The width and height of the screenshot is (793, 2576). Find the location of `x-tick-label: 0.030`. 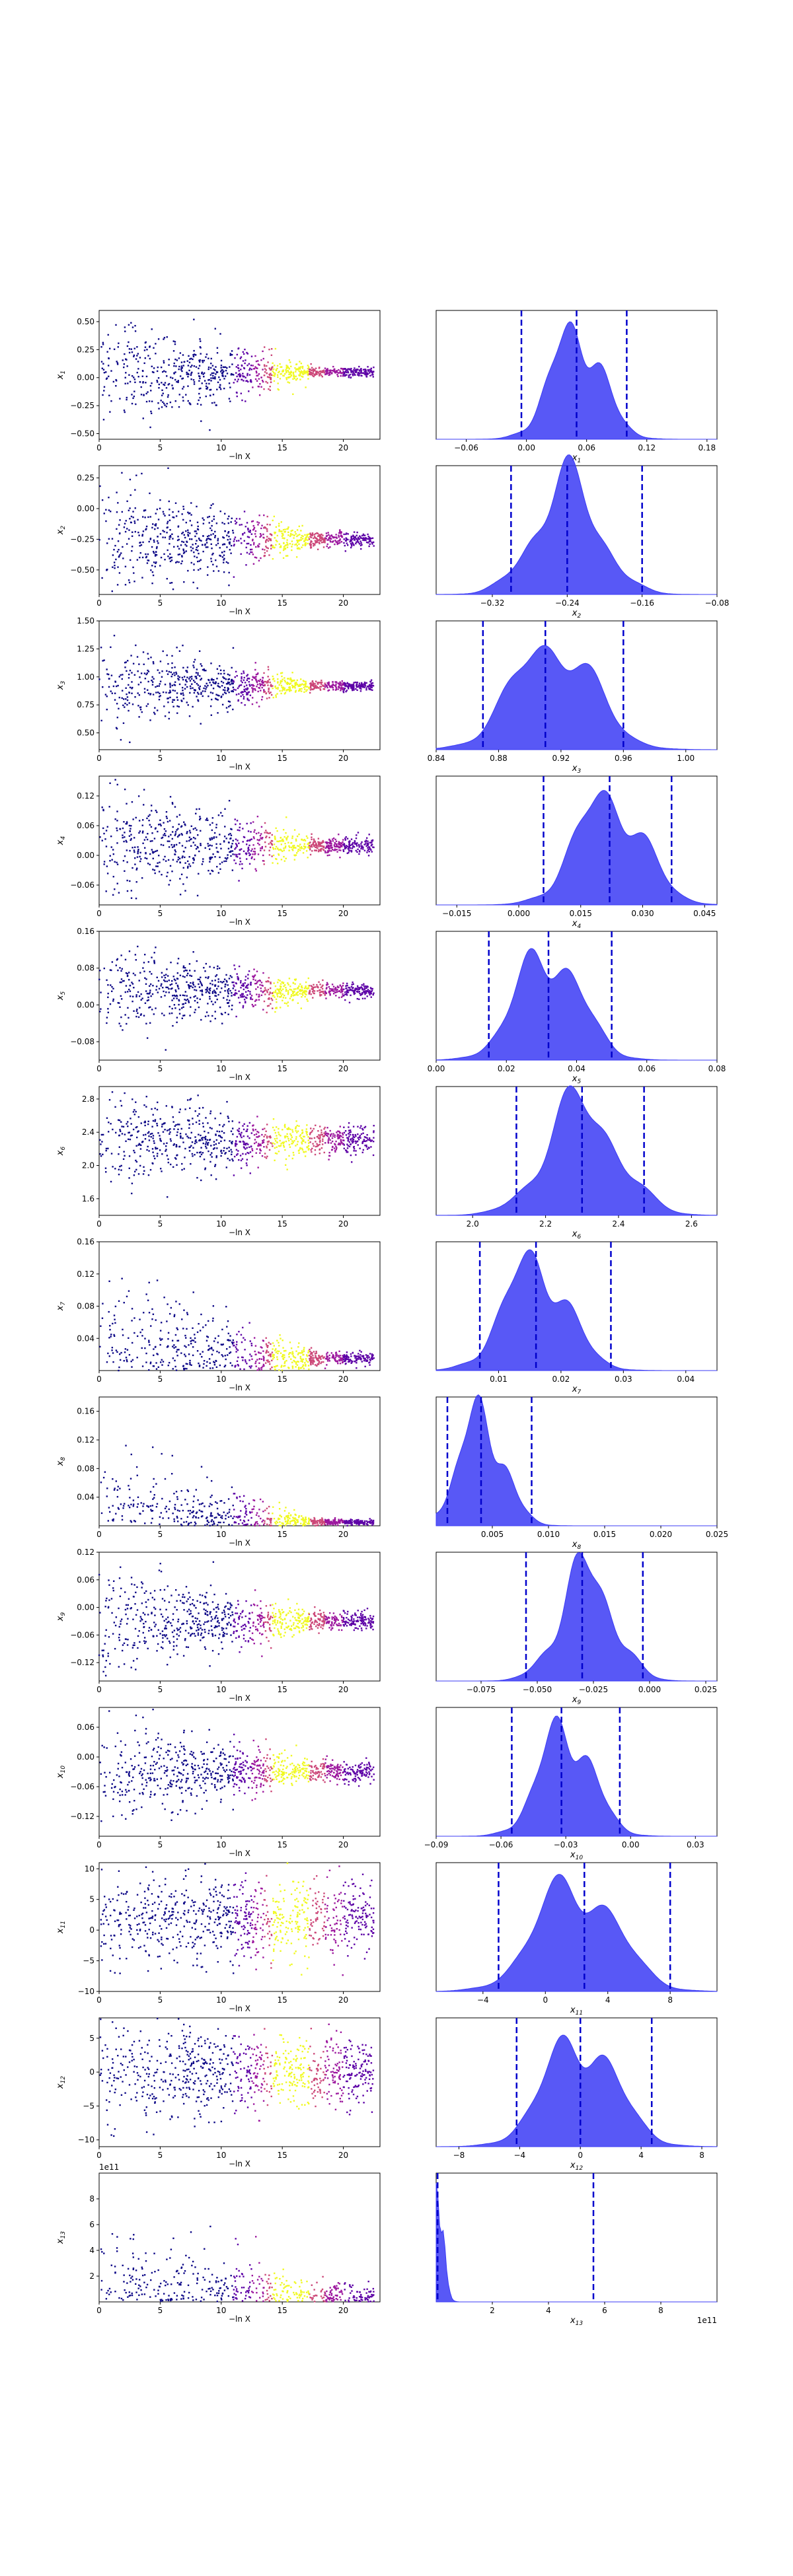

x-tick-label: 0.030 is located at coordinates (643, 913).